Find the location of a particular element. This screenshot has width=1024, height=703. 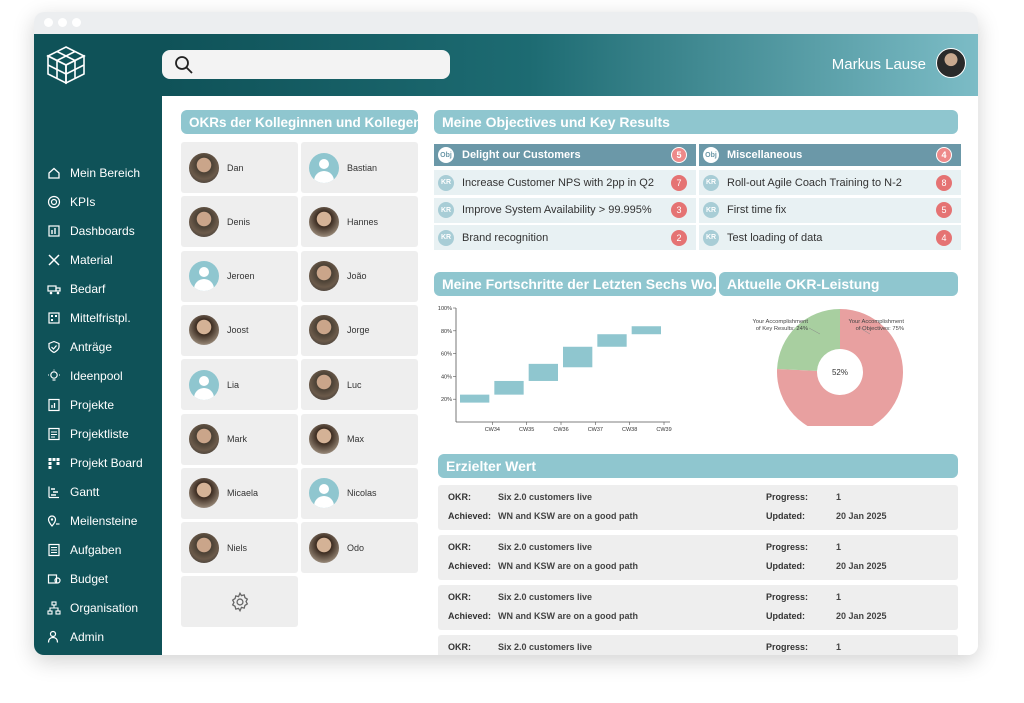

sidebar-item-admin: Admin is located at coordinates (98, 637).